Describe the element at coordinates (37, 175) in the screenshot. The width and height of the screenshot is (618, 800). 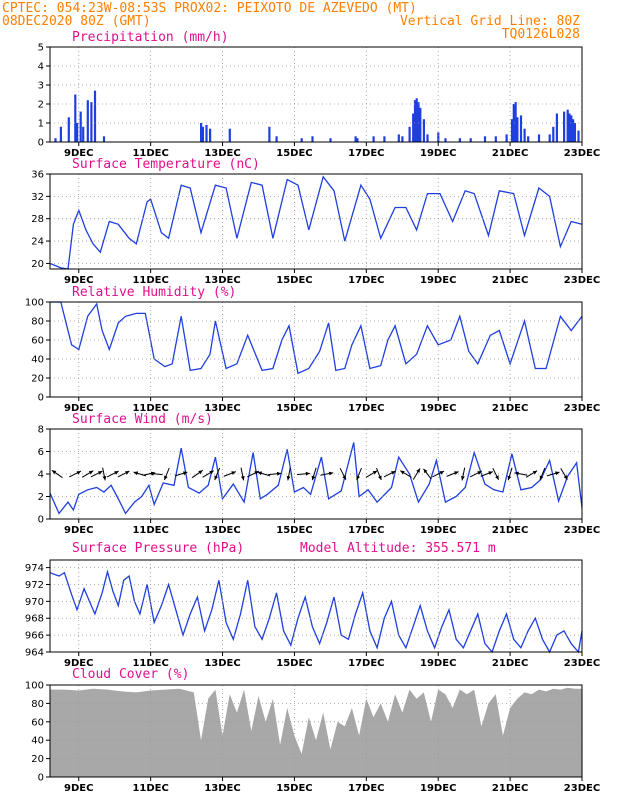
I see `y-tick-label: 36` at that location.